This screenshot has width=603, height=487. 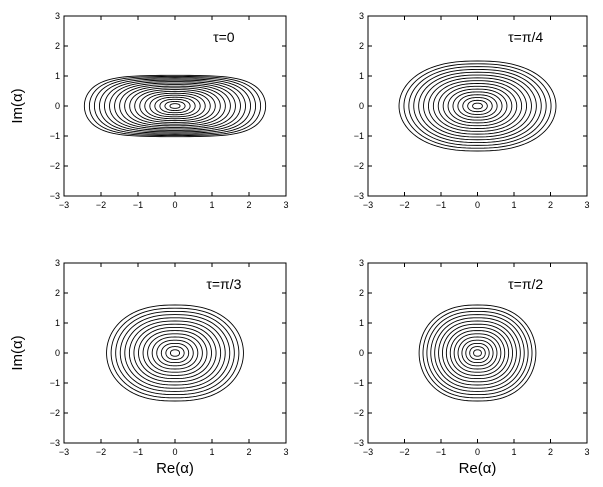 I want to click on y-tick-label: 3, so click(x=57, y=16).